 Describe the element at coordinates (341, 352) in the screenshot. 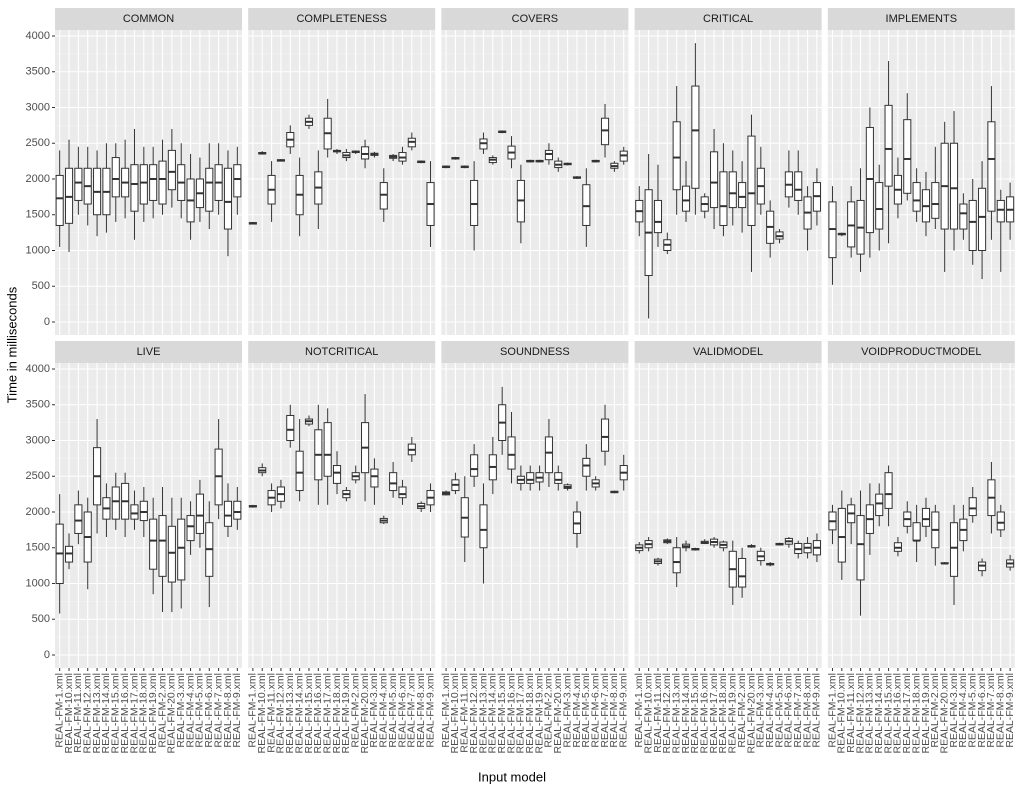

I see `strip-label: NOTCRITICAL` at that location.